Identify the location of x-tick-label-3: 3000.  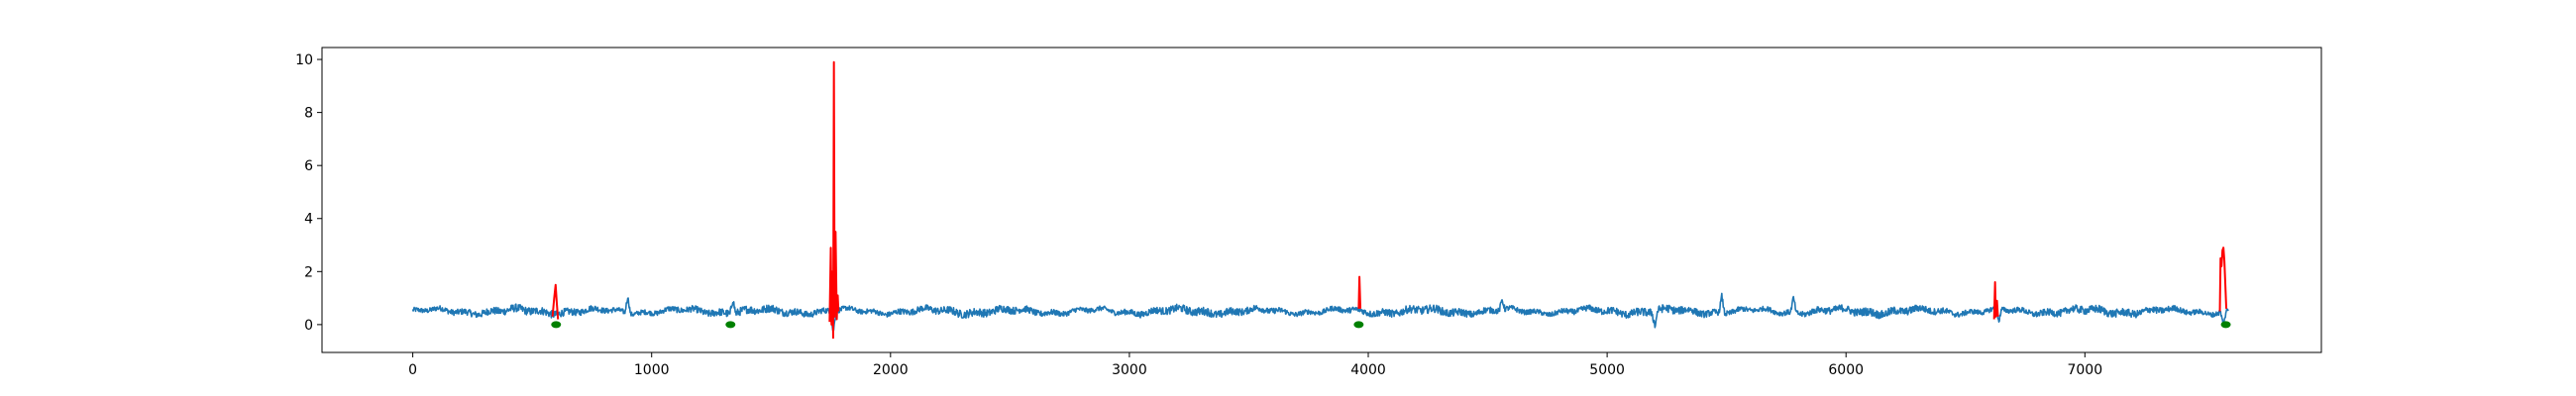
(1129, 370).